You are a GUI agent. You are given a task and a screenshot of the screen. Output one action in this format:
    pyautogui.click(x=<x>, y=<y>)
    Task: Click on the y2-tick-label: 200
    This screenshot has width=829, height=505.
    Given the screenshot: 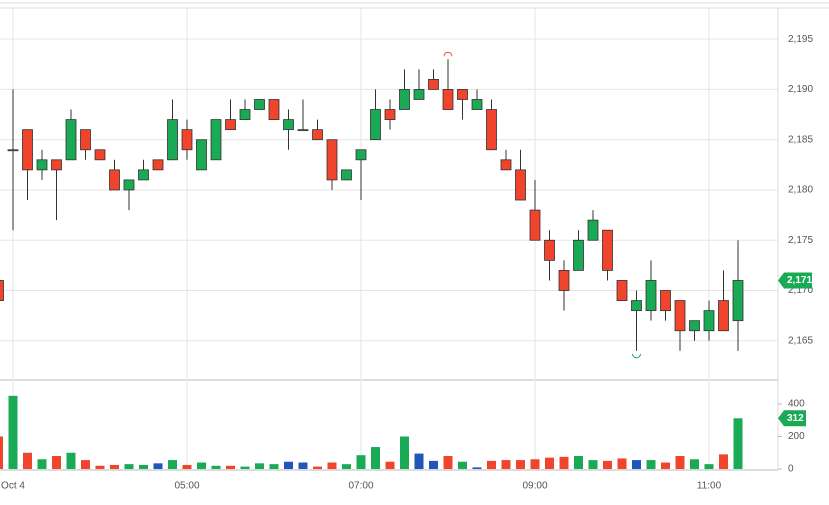 What is the action you would take?
    pyautogui.click(x=796, y=436)
    